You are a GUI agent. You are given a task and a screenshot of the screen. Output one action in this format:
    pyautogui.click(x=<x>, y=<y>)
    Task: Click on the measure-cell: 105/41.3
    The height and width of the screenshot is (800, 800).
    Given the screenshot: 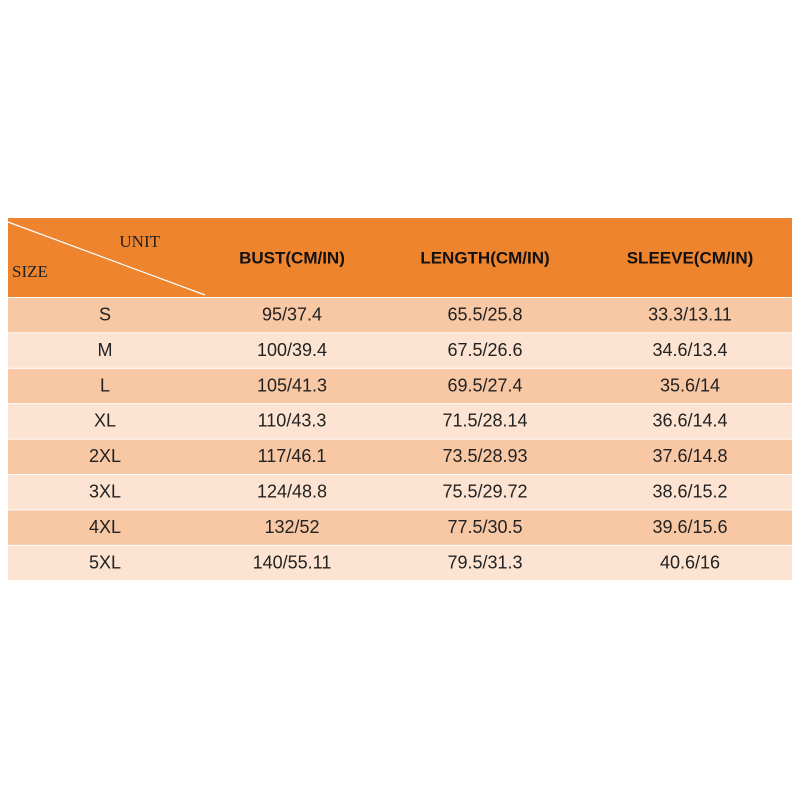 What is the action you would take?
    pyautogui.click(x=292, y=385)
    